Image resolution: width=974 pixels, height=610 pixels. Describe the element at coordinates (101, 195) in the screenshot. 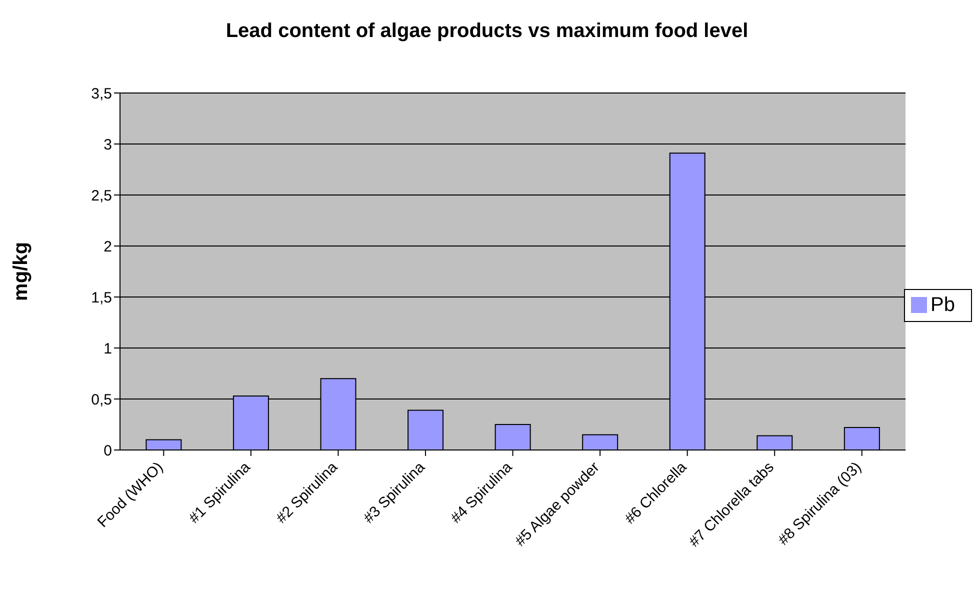

I see `y-tick-label: 2,5` at that location.